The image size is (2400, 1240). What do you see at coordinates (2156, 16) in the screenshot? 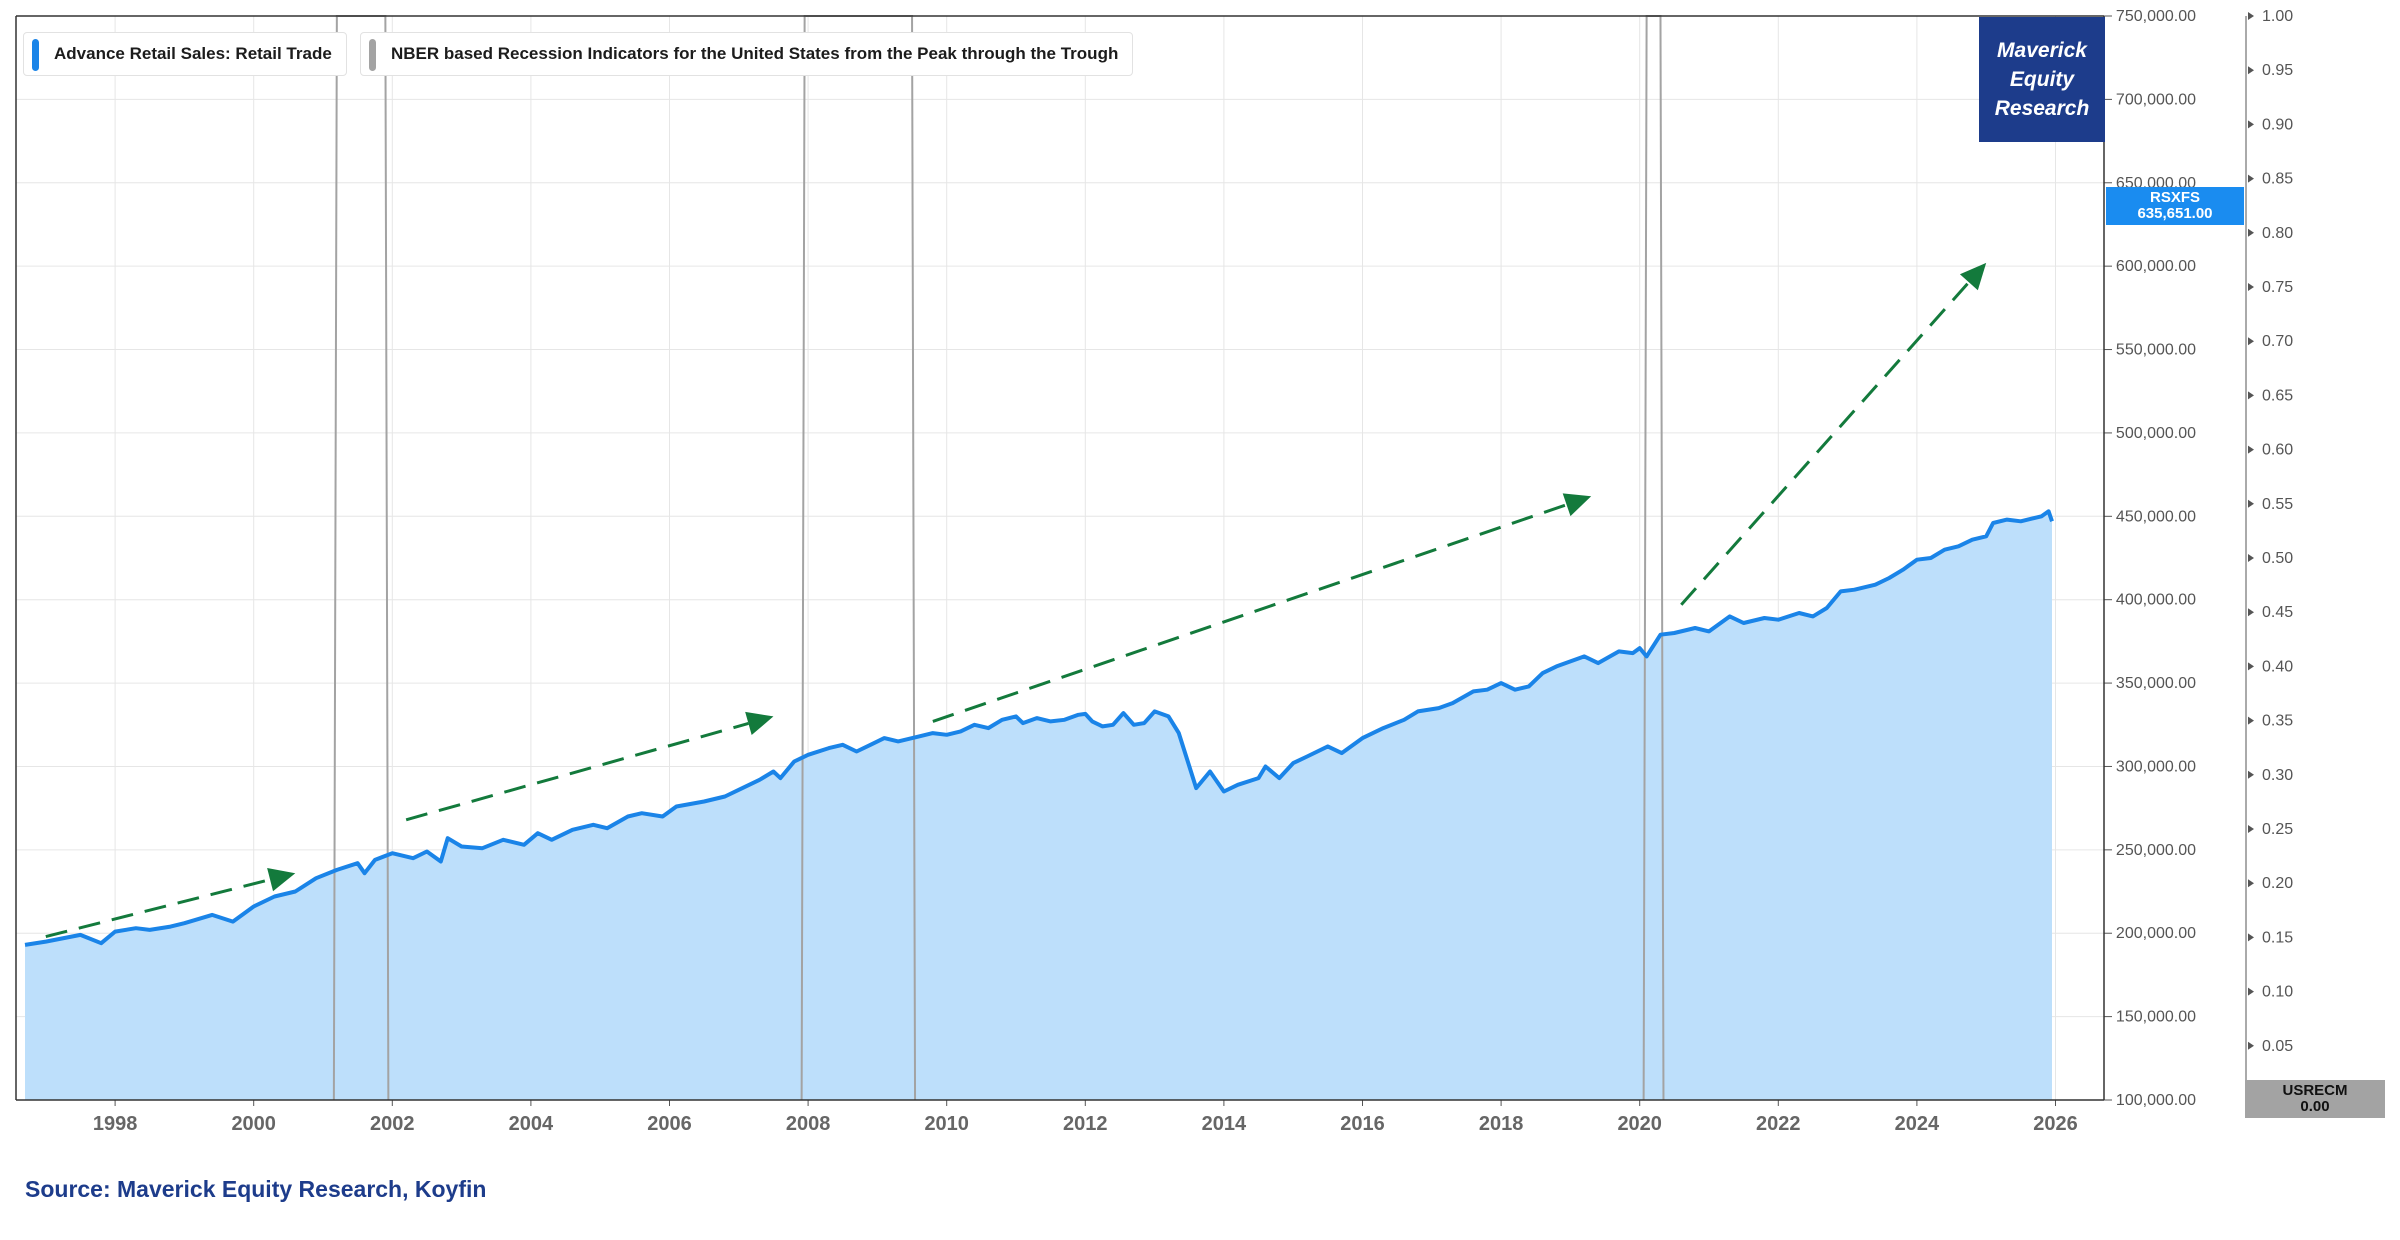
I see `y-tick-label: 750,000.00` at bounding box center [2156, 16].